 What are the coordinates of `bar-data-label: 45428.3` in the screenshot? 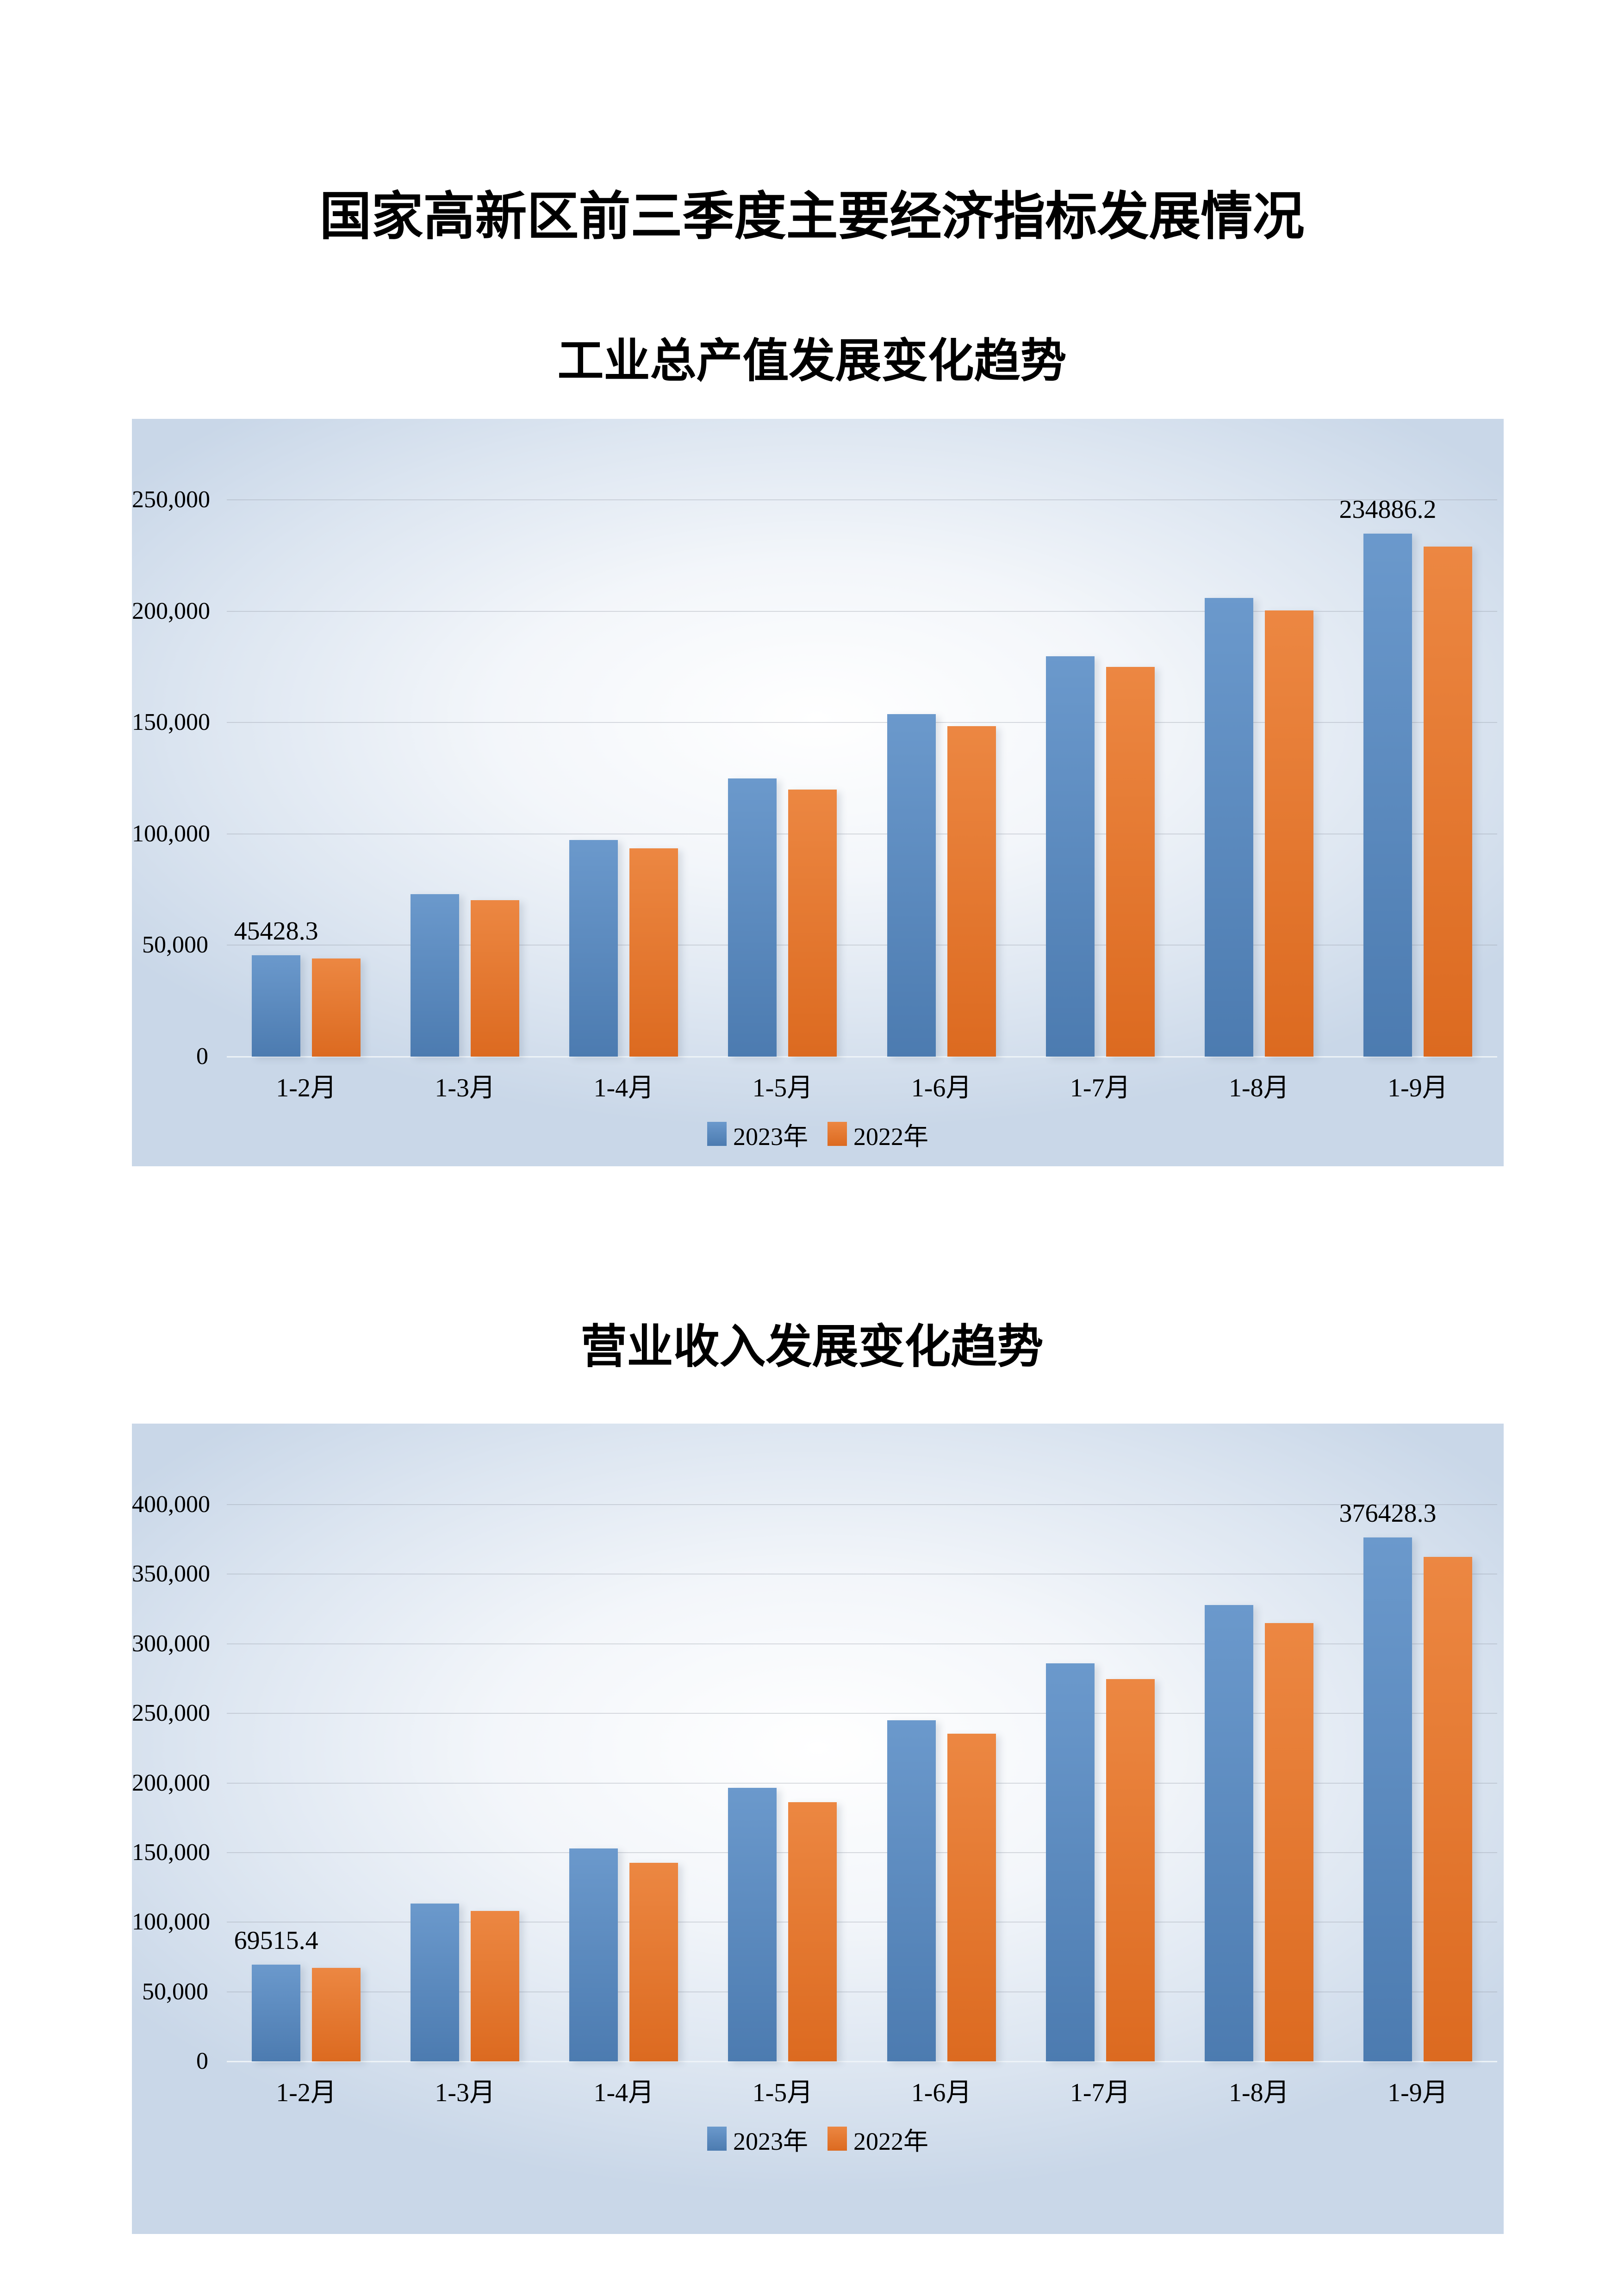 It's located at (276, 931).